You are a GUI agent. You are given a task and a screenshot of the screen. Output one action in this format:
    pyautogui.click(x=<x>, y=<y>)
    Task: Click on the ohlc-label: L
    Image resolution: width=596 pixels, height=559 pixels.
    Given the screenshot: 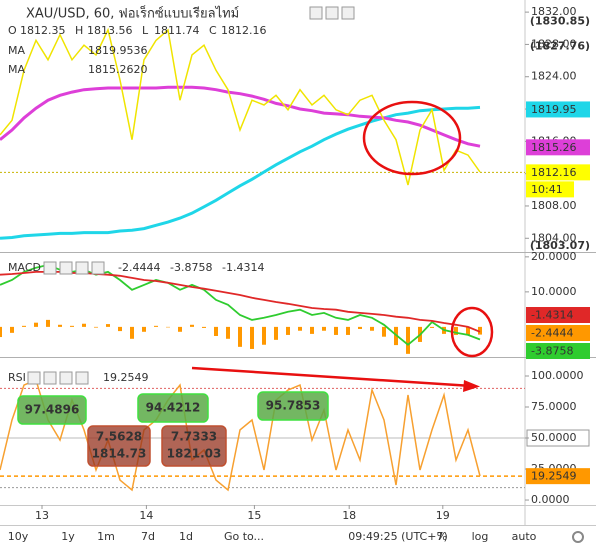 What is the action you would take?
    pyautogui.click(x=145, y=30)
    